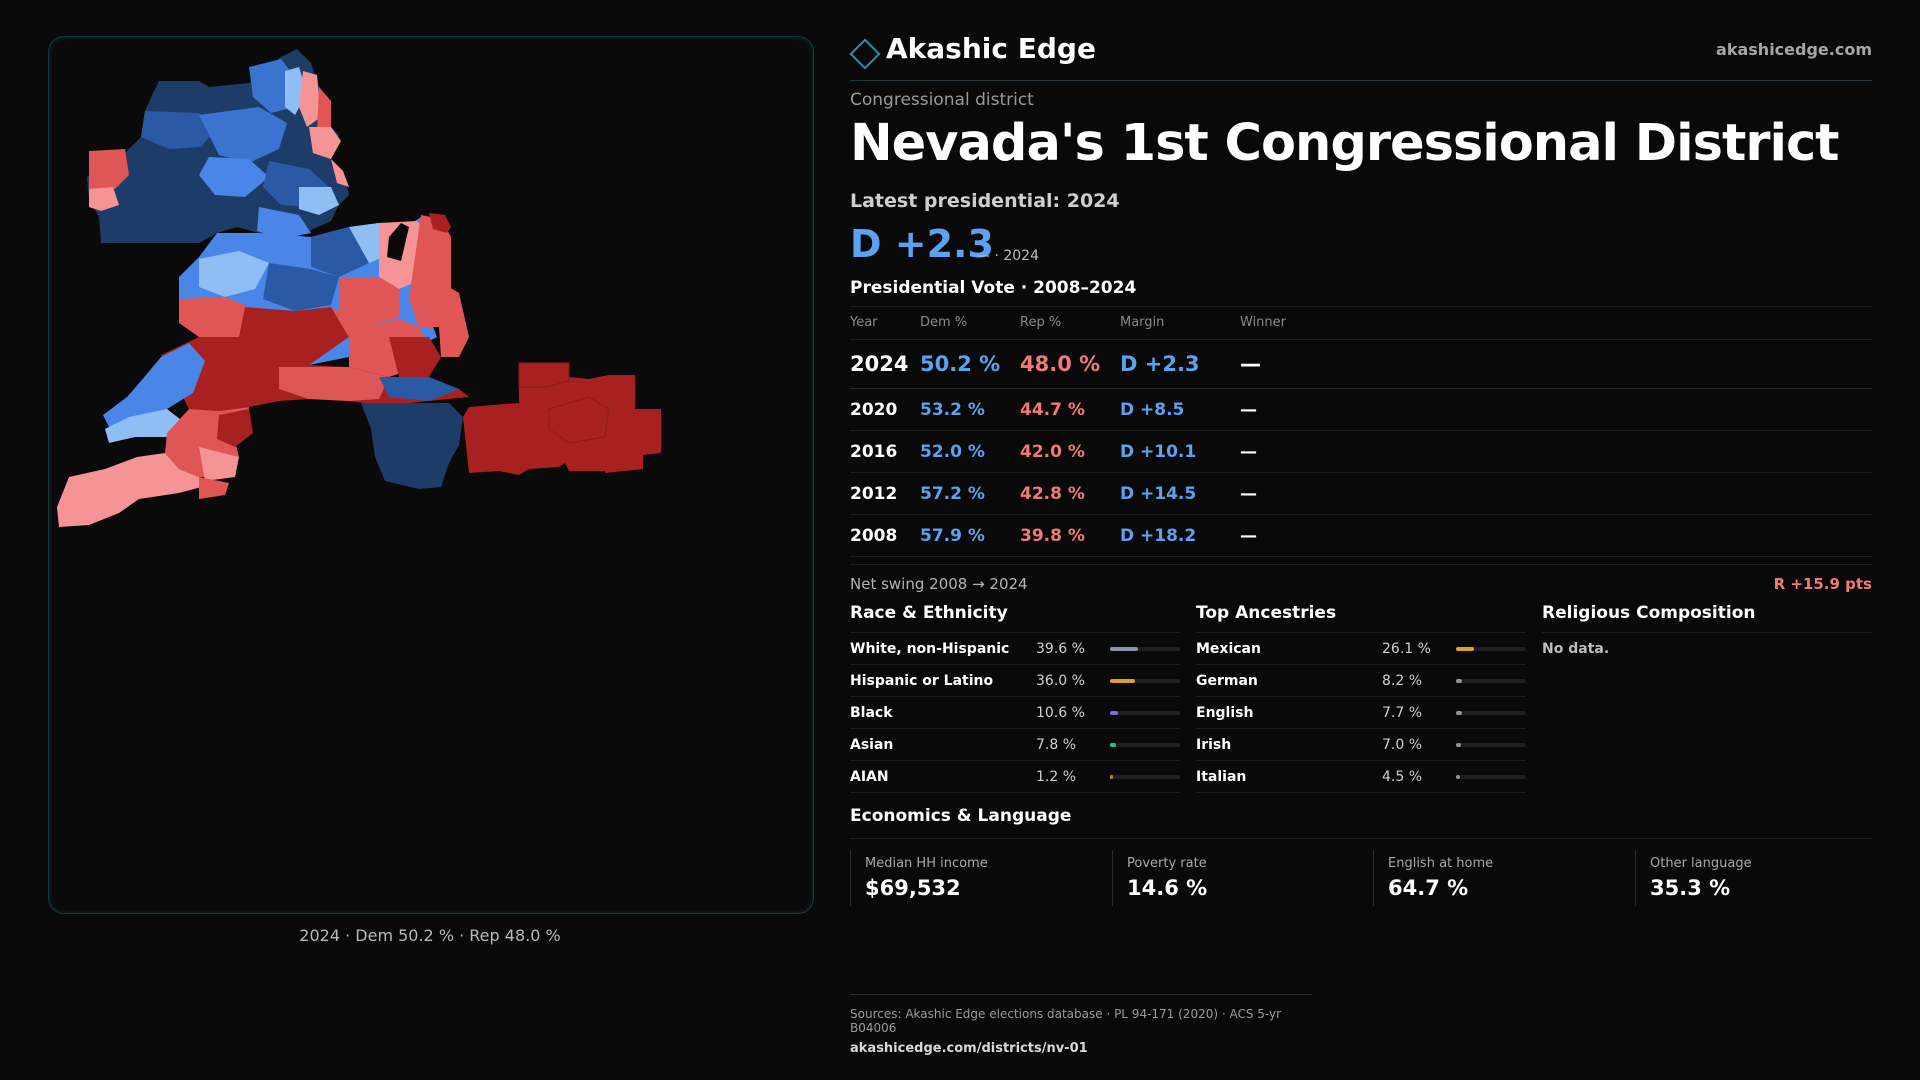 This screenshot has height=1080, width=1920. What do you see at coordinates (864, 322) in the screenshot?
I see `column-header-year: Year` at bounding box center [864, 322].